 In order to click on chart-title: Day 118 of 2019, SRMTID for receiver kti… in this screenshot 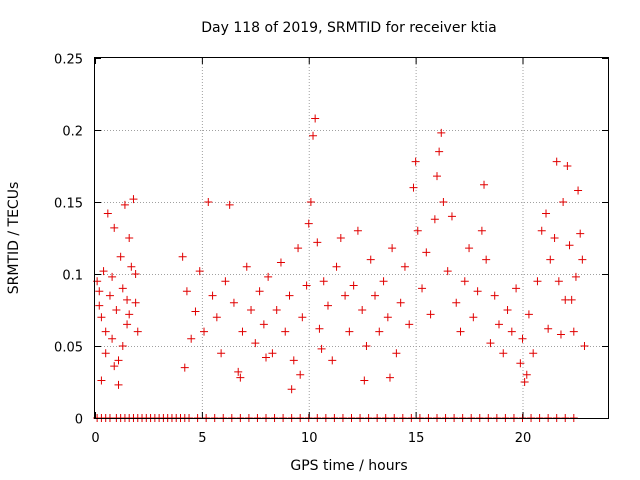, I will do `click(348, 28)`.